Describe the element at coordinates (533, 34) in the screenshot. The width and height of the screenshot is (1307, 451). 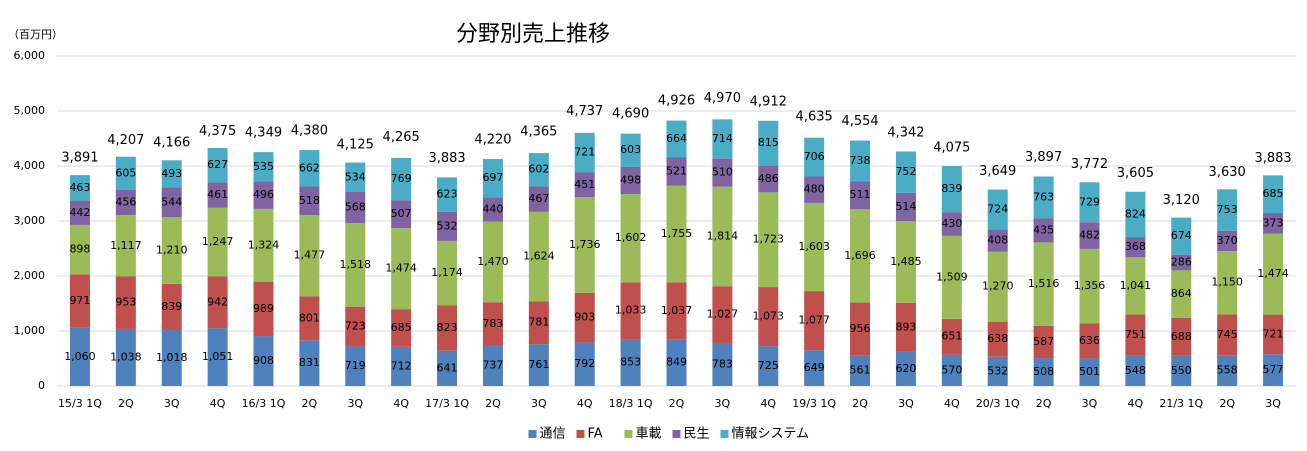
I see `chart-title: 分野別売上推移` at that location.